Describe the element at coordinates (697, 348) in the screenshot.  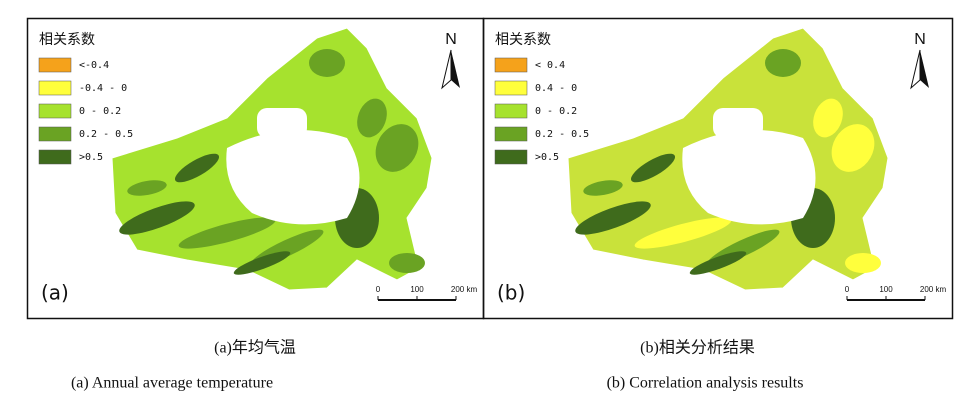
I see `caption-zh: (b)相关分析结果` at that location.